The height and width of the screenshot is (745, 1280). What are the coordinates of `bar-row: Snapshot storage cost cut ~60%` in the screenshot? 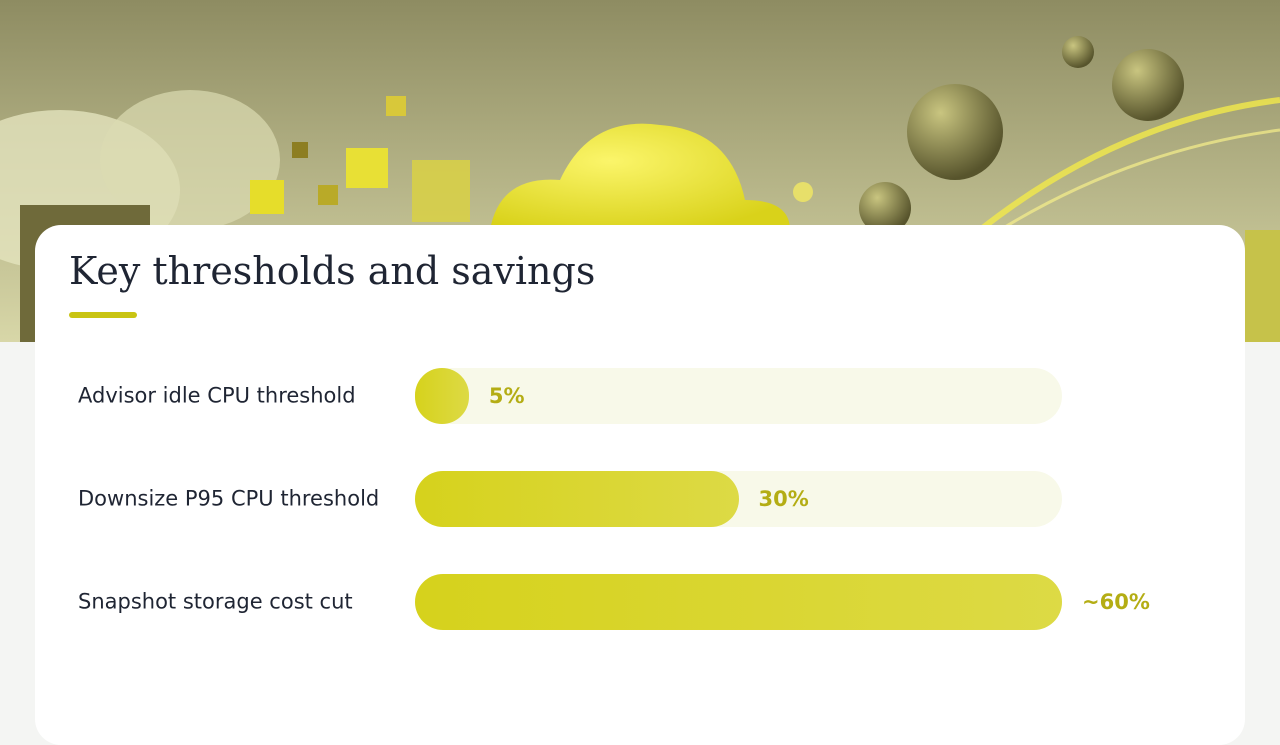 It's located at (640, 602).